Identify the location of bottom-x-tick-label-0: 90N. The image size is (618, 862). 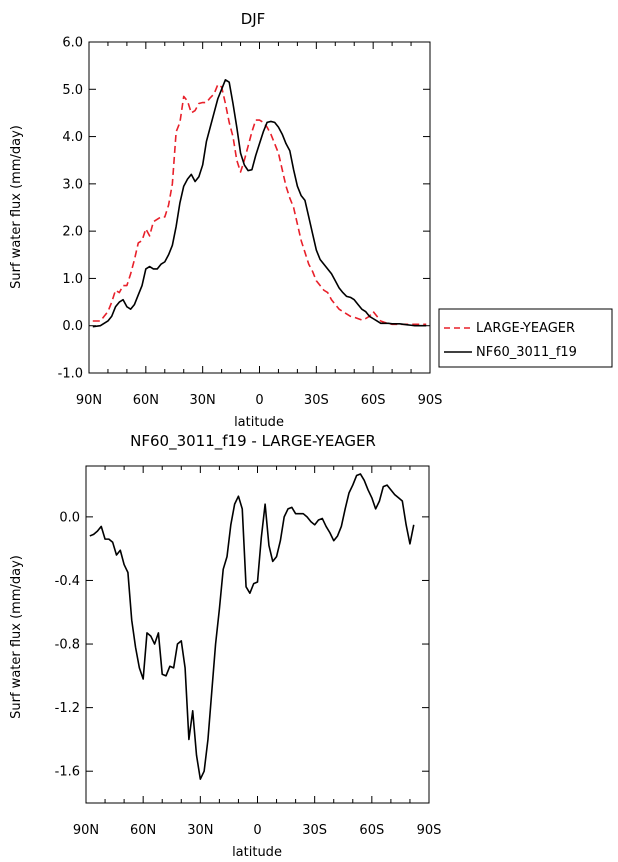
(86, 830).